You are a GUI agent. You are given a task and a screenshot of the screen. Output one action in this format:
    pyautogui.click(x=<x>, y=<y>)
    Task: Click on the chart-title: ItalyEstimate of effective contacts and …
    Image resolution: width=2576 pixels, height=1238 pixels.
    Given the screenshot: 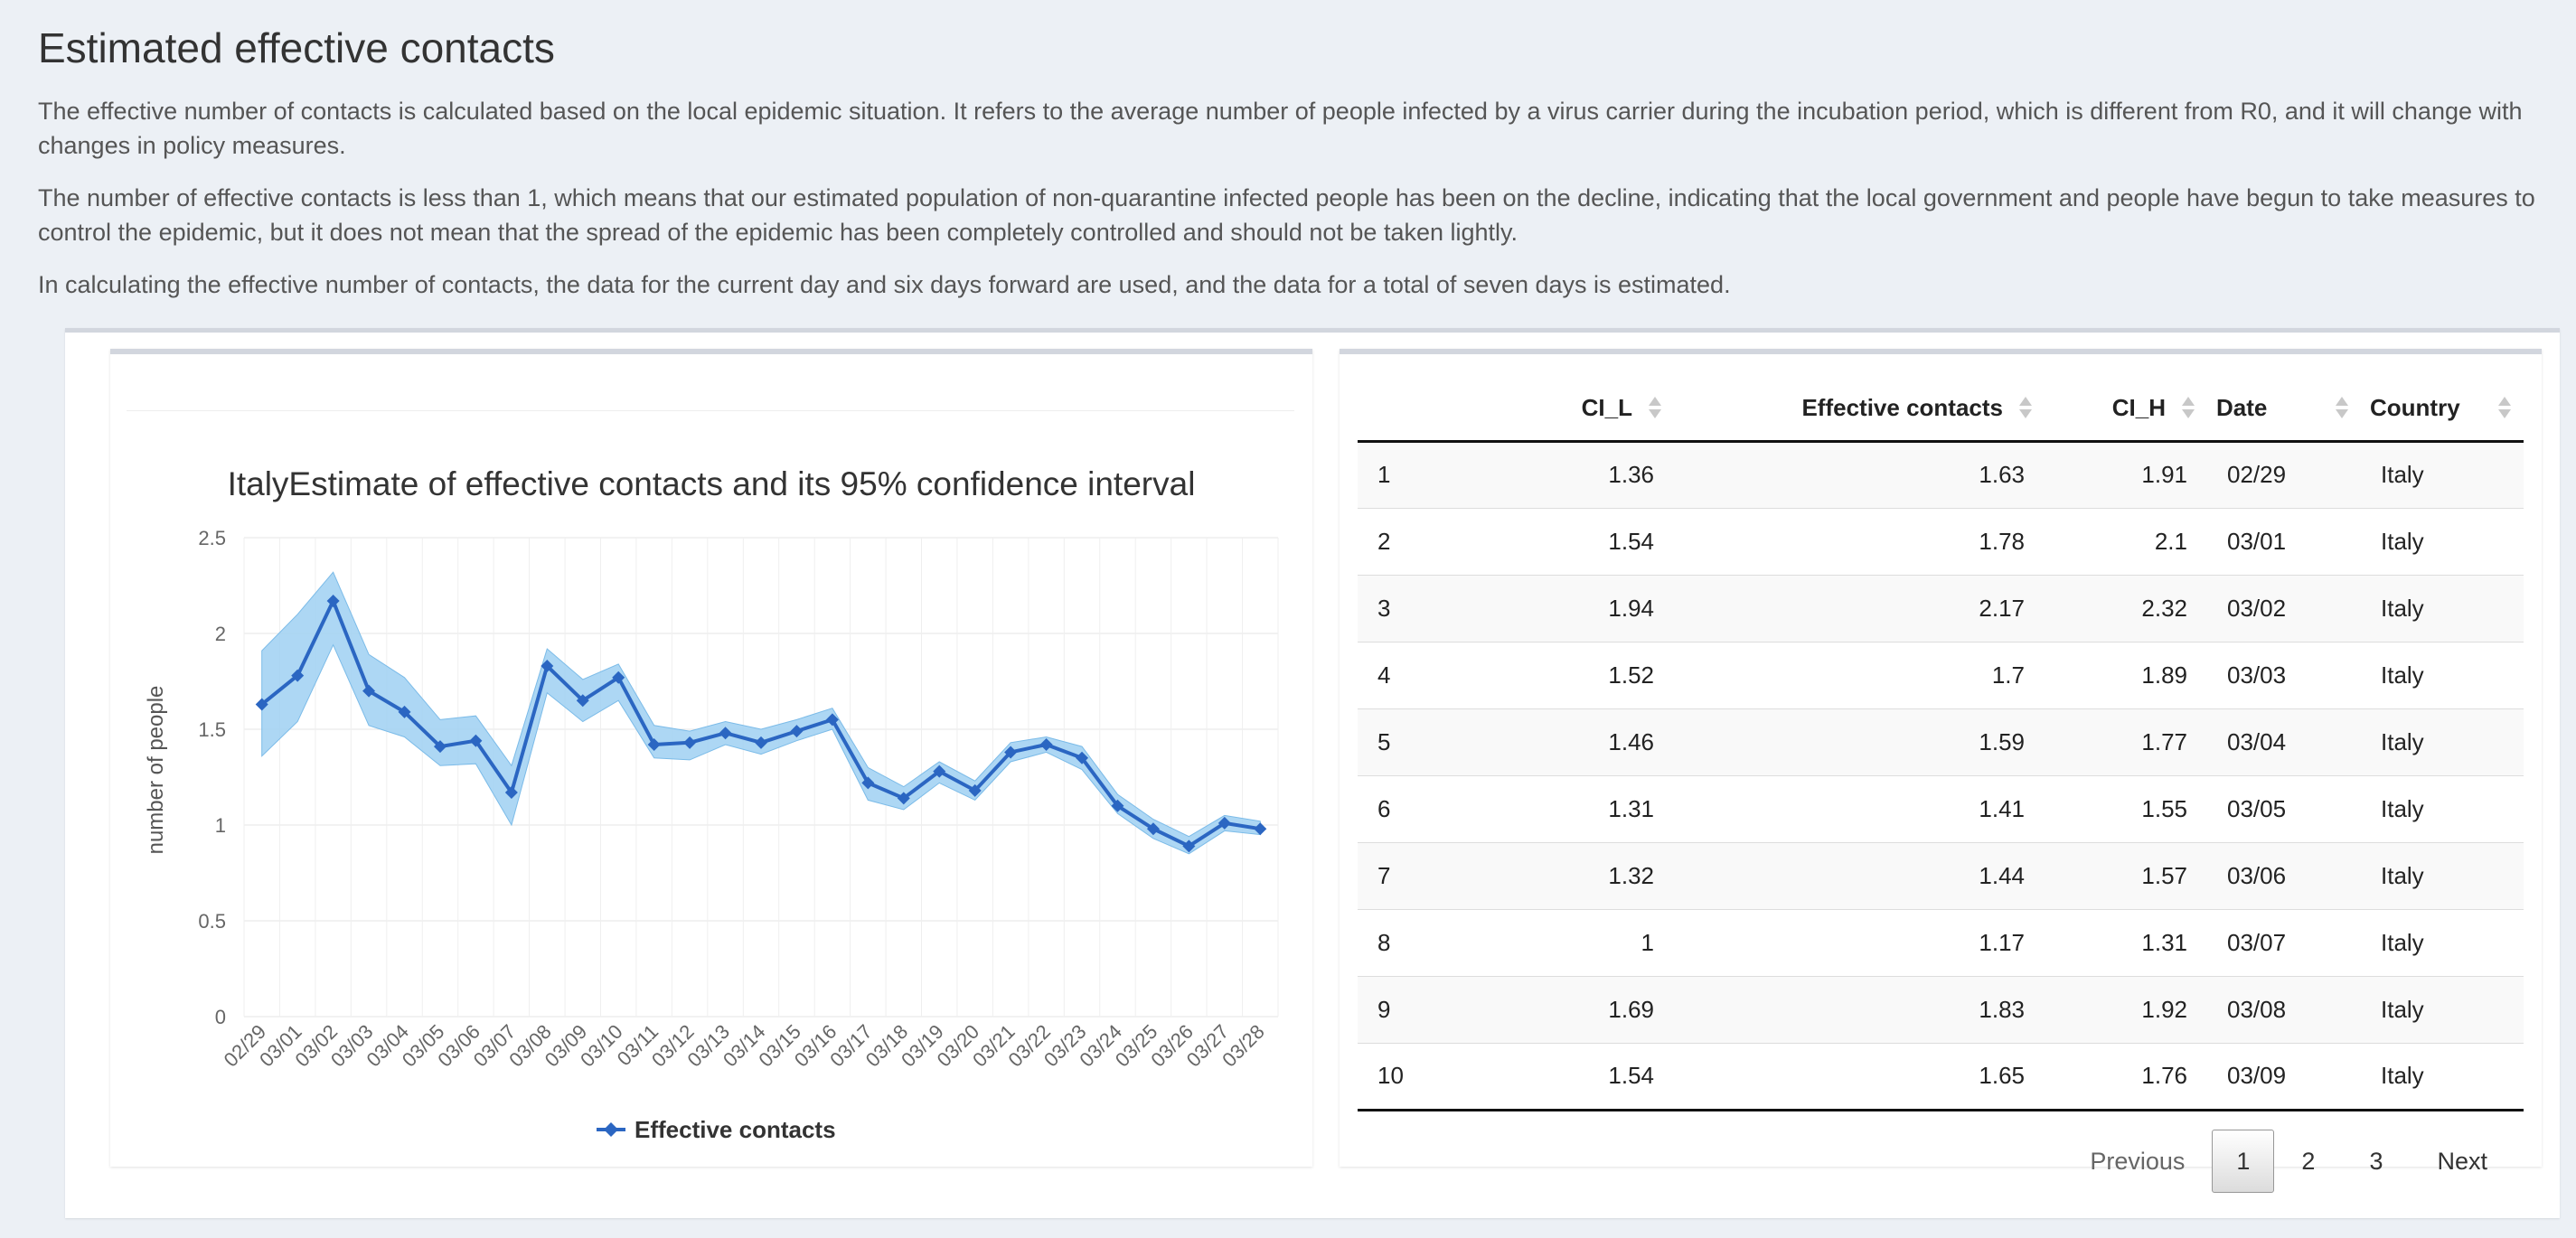 What is the action you would take?
    pyautogui.click(x=712, y=483)
    